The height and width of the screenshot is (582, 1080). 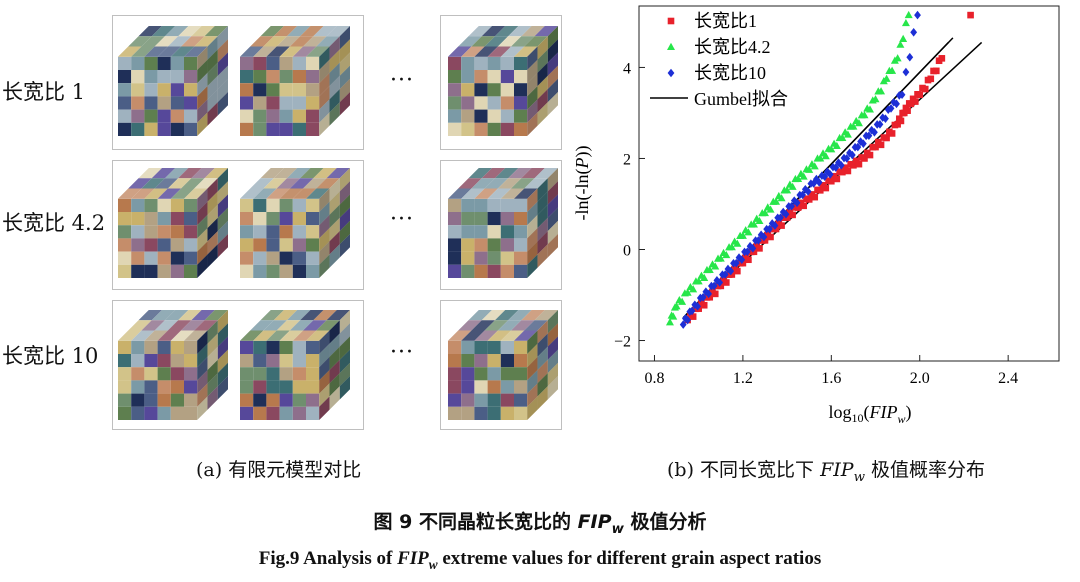 I want to click on fe-cube-r2-c3, so click(x=503, y=223).